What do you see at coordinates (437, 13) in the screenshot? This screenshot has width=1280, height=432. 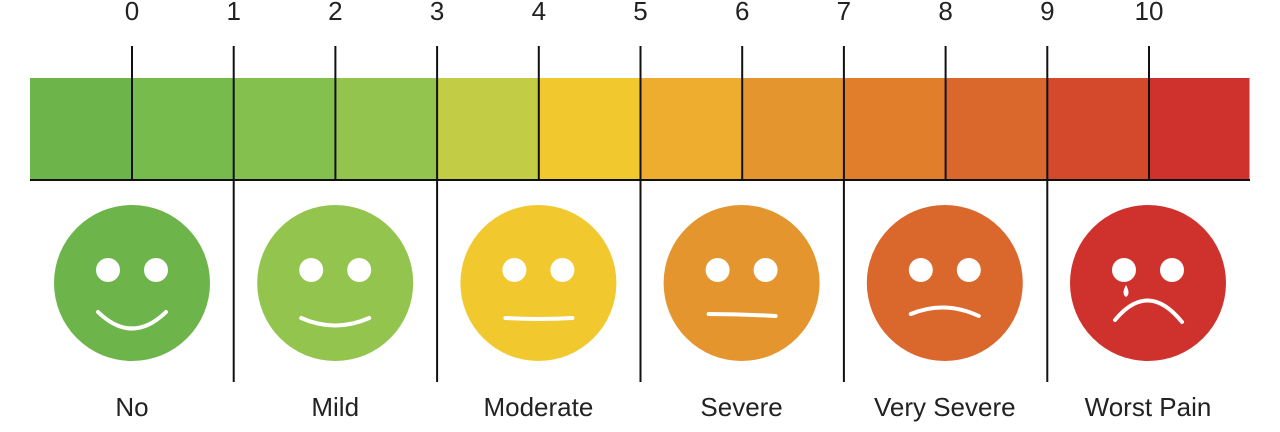 I see `tick-label: 3` at bounding box center [437, 13].